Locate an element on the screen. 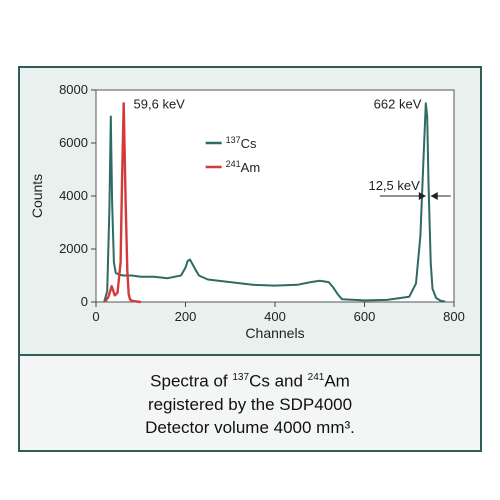 The image size is (500, 500). x-tick-label: 800 is located at coordinates (454, 316).